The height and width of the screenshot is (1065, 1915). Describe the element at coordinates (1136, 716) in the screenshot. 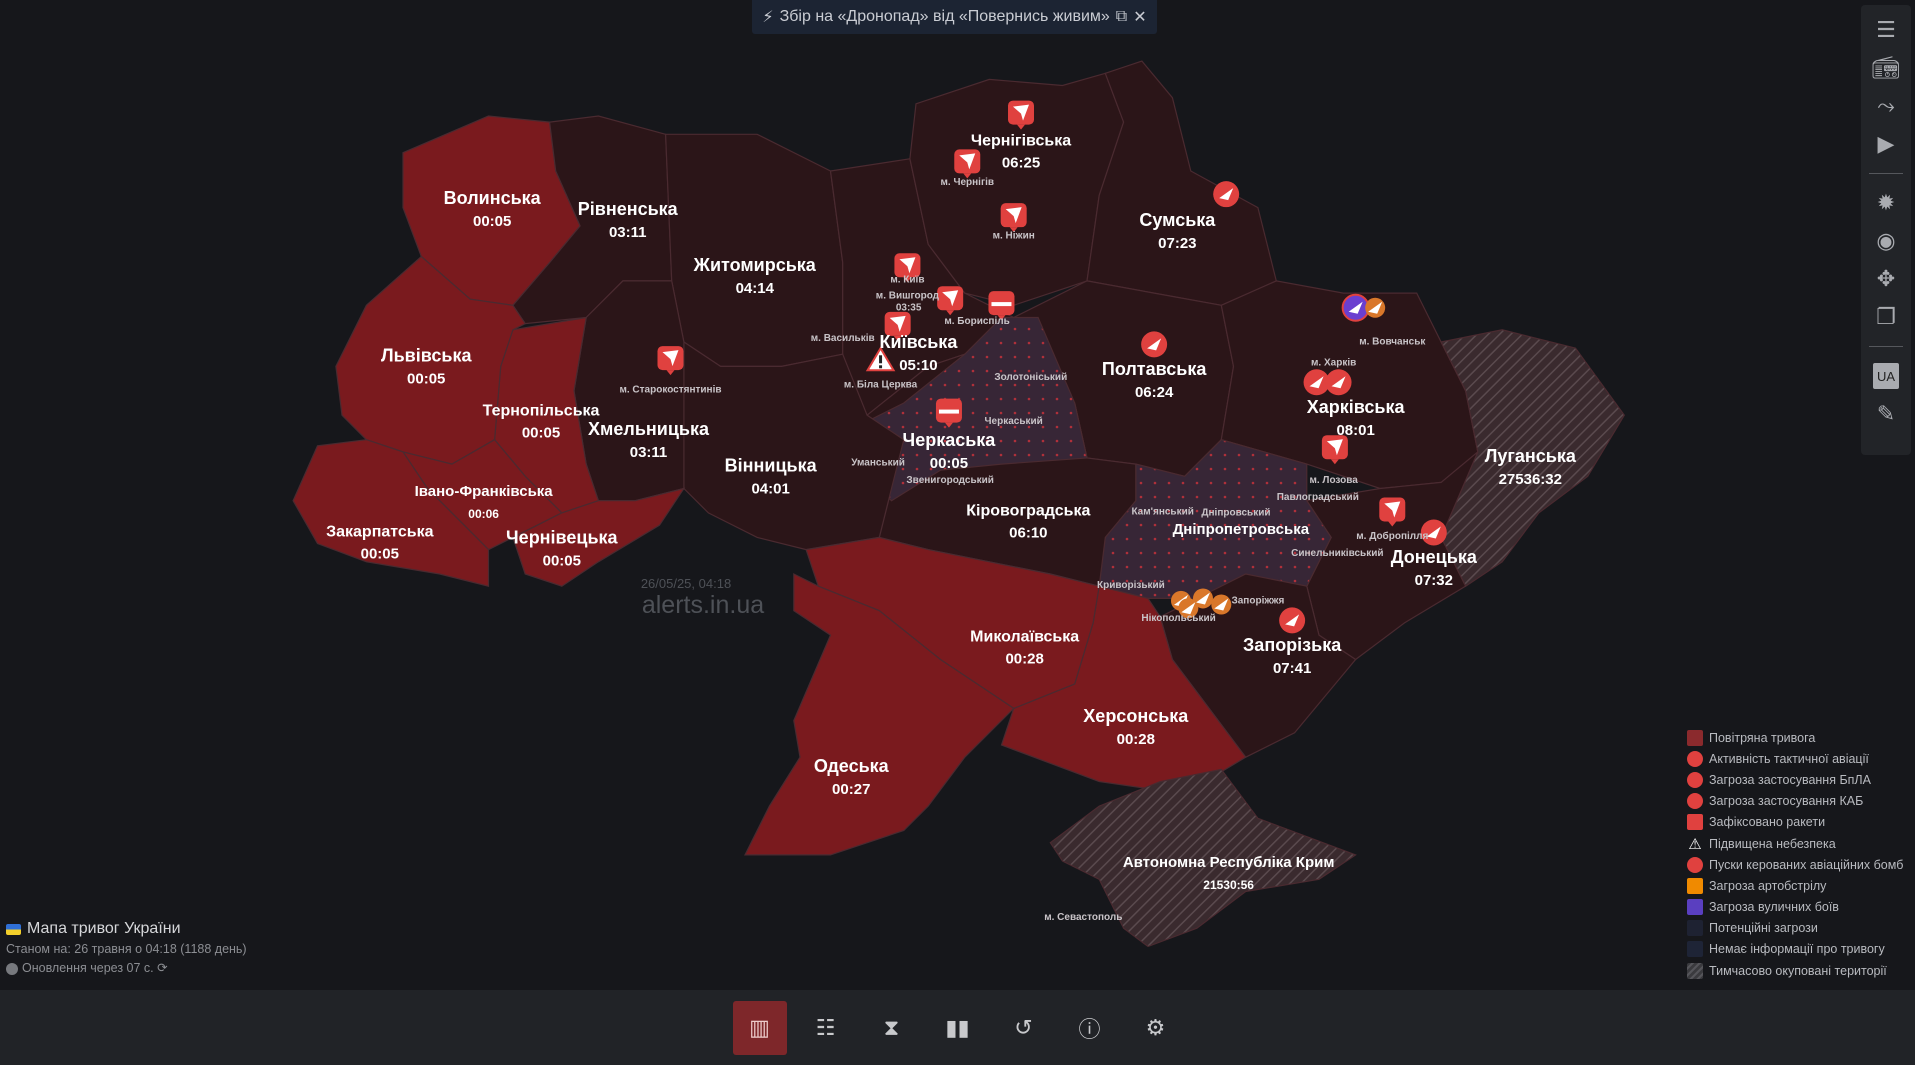

I see `region-name: Херсонська` at that location.